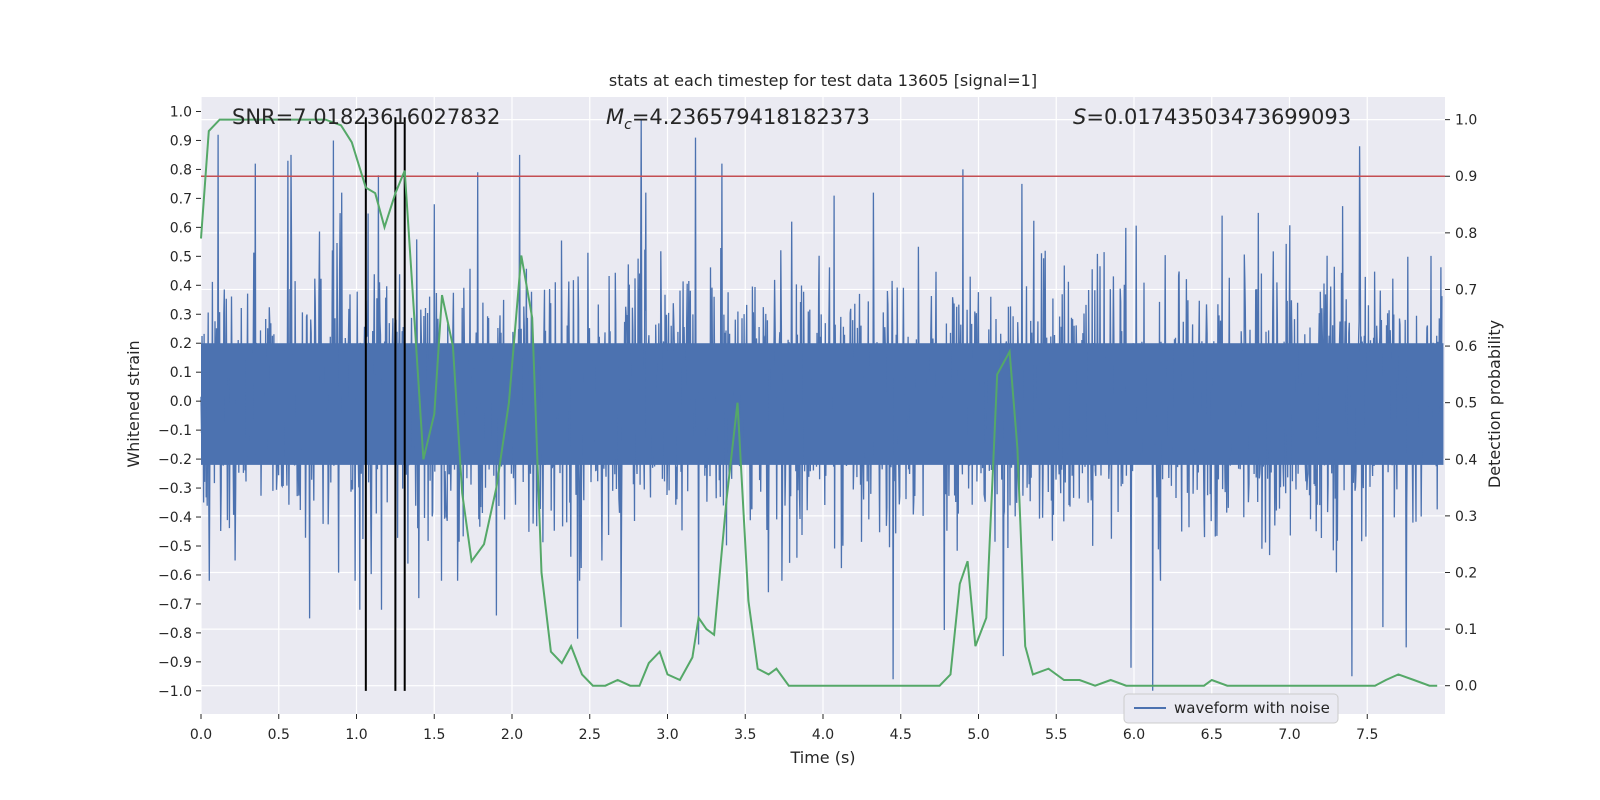 The image size is (1600, 800). I want to click on legend-label: waveform with noise, so click(1252, 708).